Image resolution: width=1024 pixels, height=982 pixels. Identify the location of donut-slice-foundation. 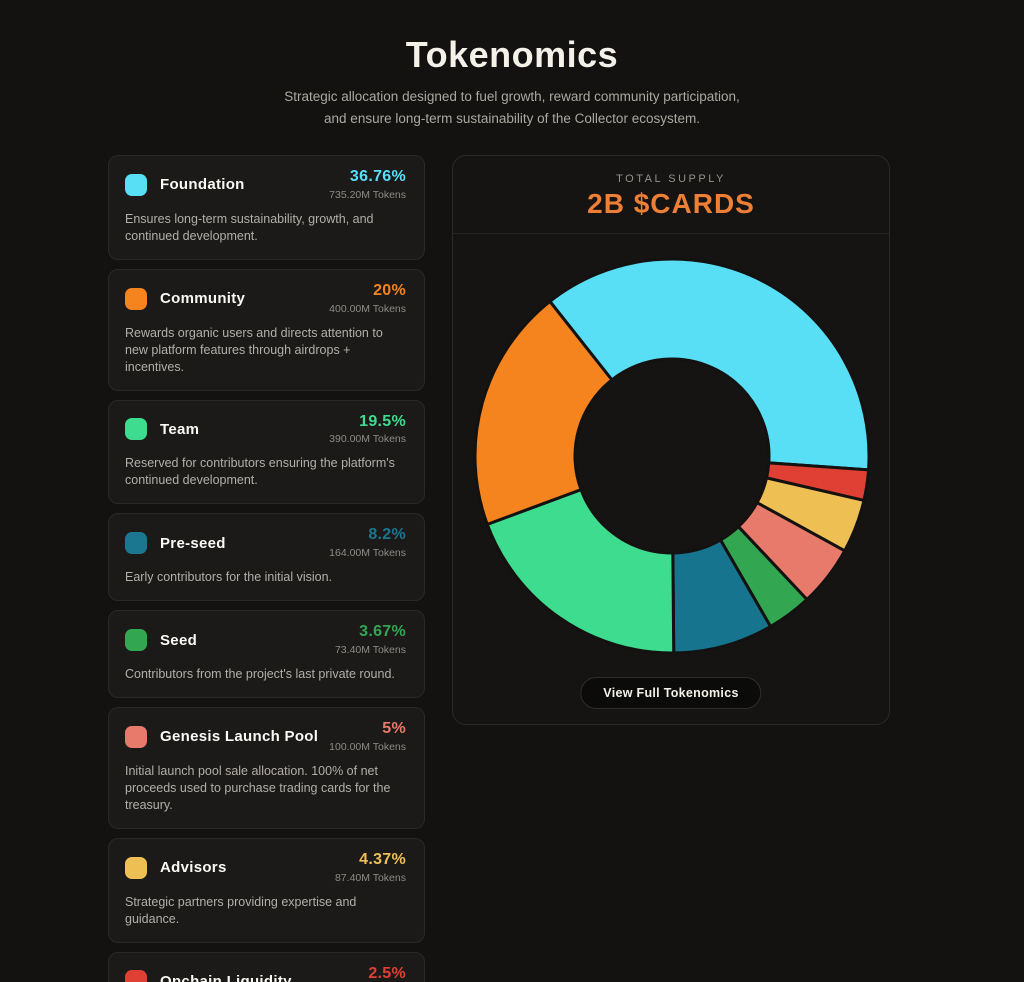
(709, 364).